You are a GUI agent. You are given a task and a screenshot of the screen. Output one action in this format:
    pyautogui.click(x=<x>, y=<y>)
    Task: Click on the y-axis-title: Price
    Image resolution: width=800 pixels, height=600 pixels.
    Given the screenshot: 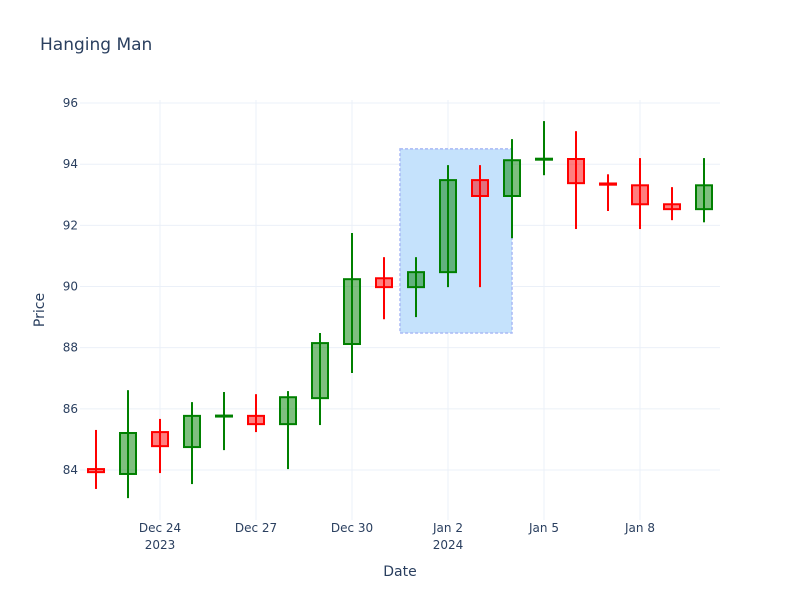 What is the action you would take?
    pyautogui.click(x=40, y=310)
    